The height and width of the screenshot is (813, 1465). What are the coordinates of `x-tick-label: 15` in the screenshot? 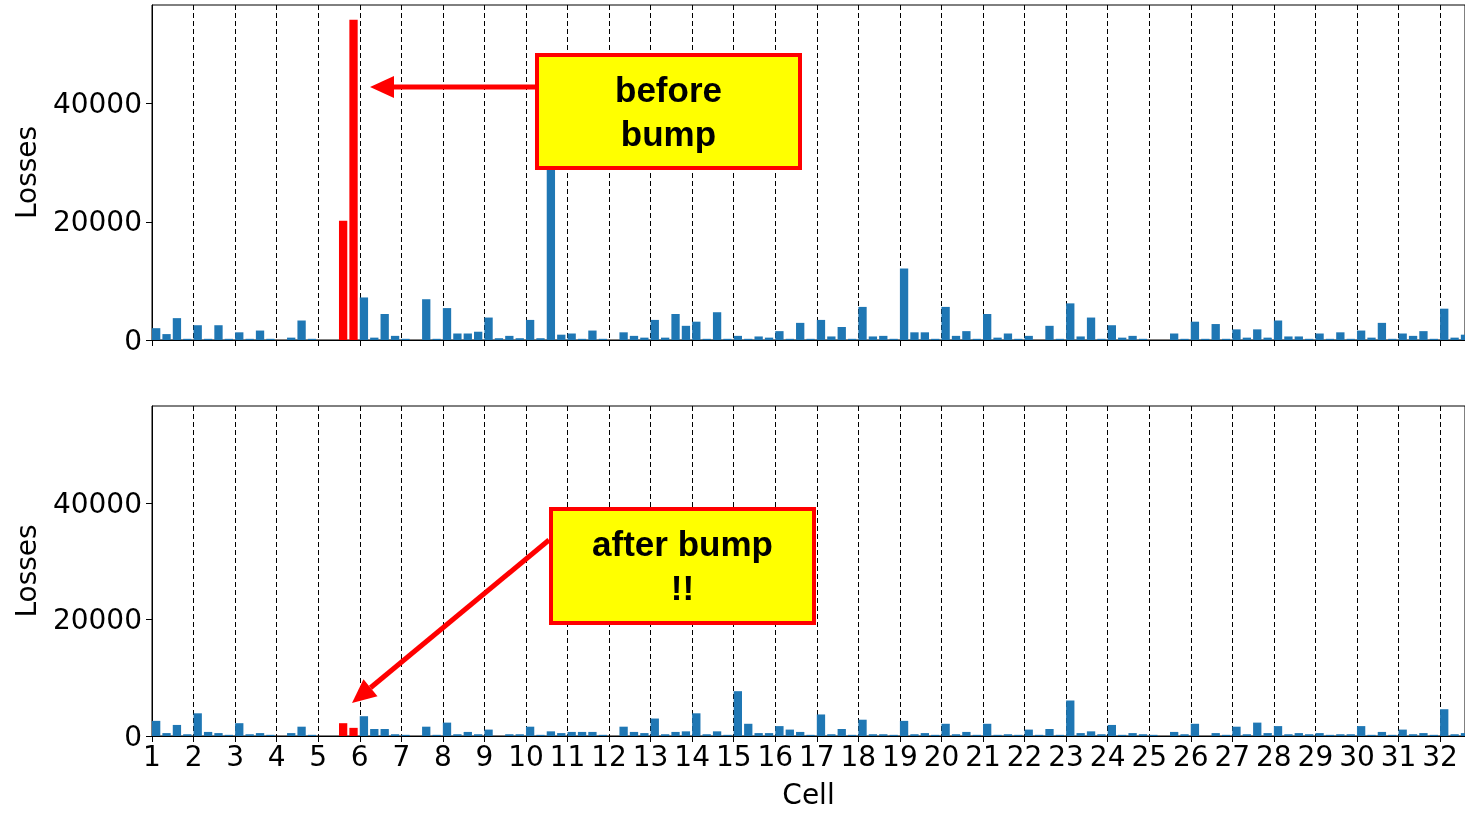 It's located at (733, 756).